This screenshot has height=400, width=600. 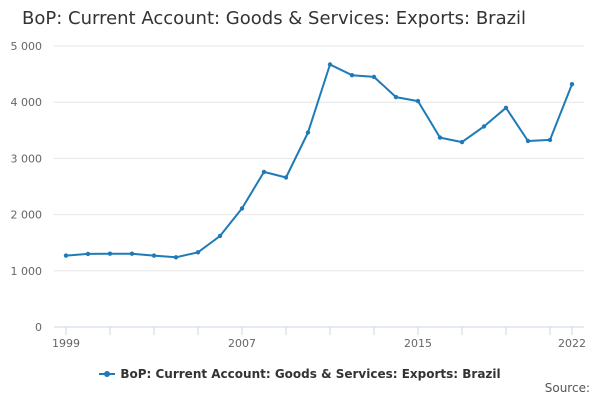 What do you see at coordinates (27, 102) in the screenshot?
I see `y-tick-label: 4 000` at bounding box center [27, 102].